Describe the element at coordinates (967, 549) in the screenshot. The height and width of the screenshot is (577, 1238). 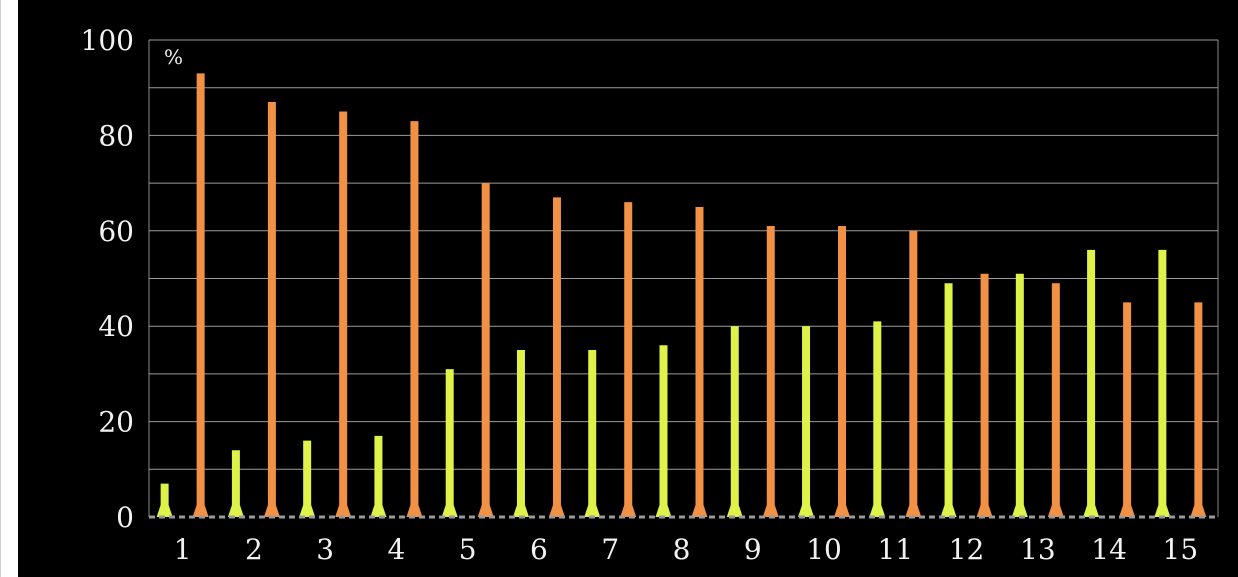
I see `x-tick-label: 12` at that location.